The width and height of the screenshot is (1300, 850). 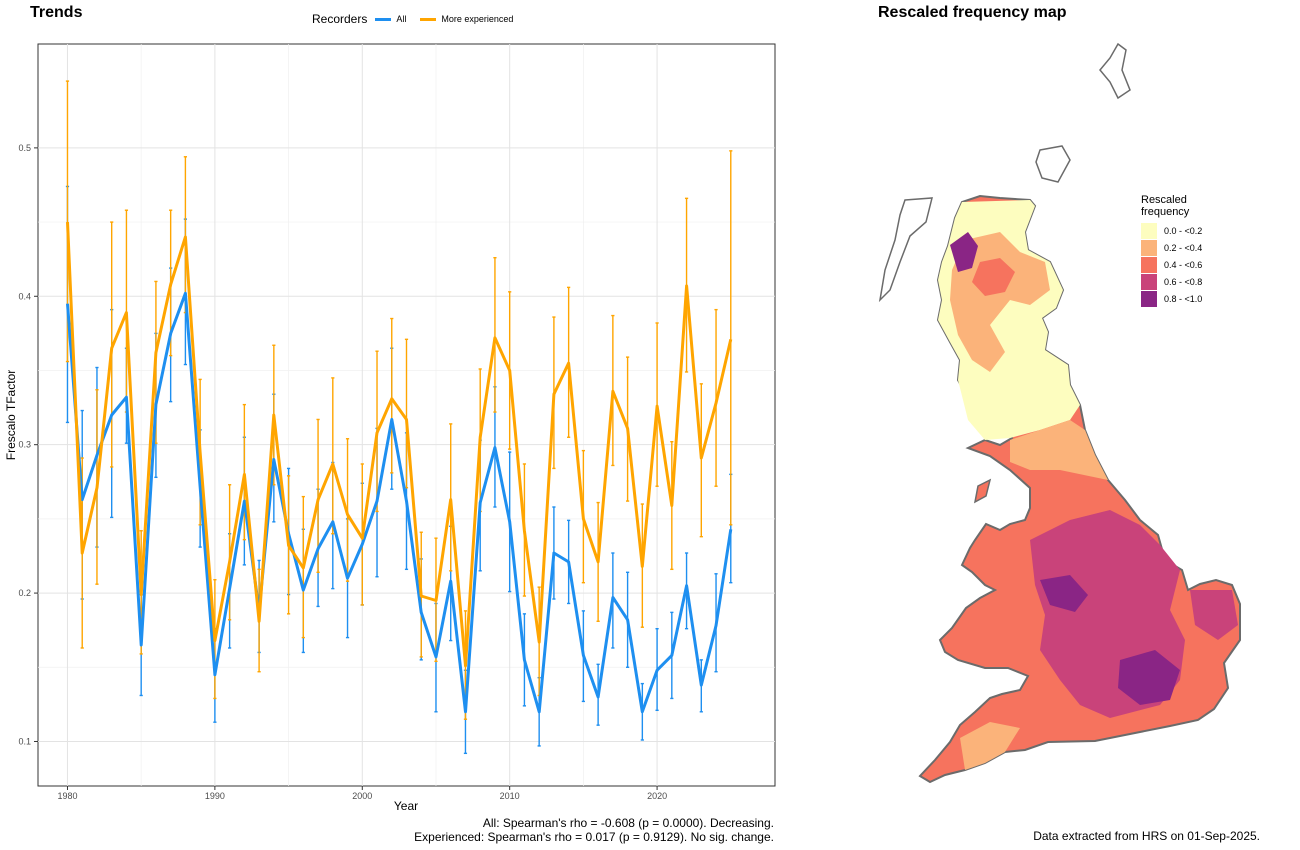 I want to click on map-legend-item: 0.6 - <0.8, so click(x=1171, y=281).